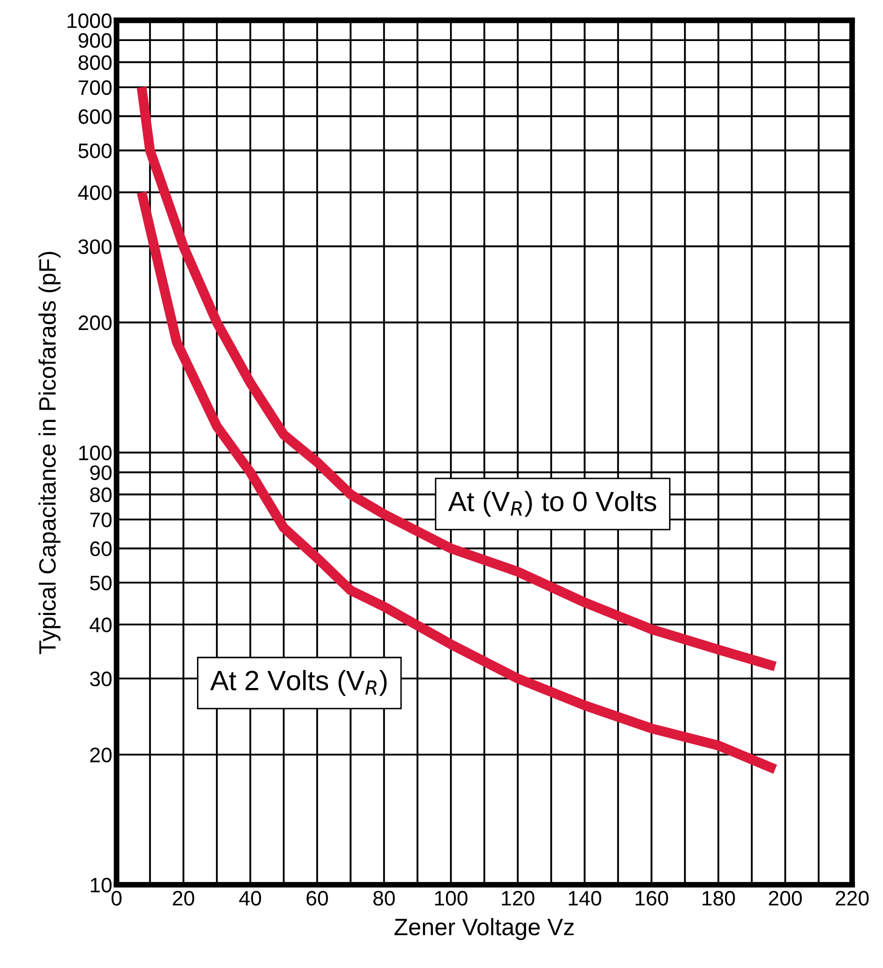  What do you see at coordinates (95, 192) in the screenshot?
I see `y-tick-label: 400` at bounding box center [95, 192].